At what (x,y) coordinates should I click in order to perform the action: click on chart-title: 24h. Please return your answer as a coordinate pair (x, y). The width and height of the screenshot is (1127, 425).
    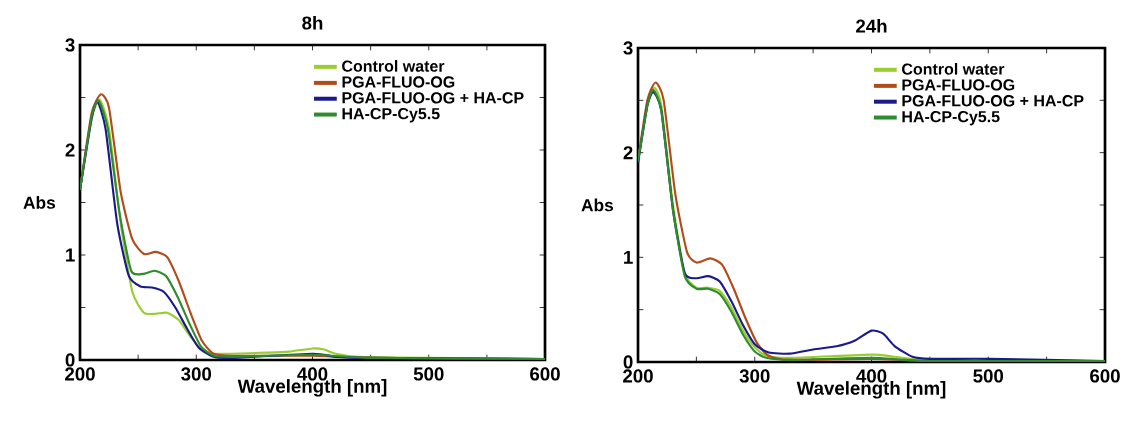
    Looking at the image, I should click on (871, 26).